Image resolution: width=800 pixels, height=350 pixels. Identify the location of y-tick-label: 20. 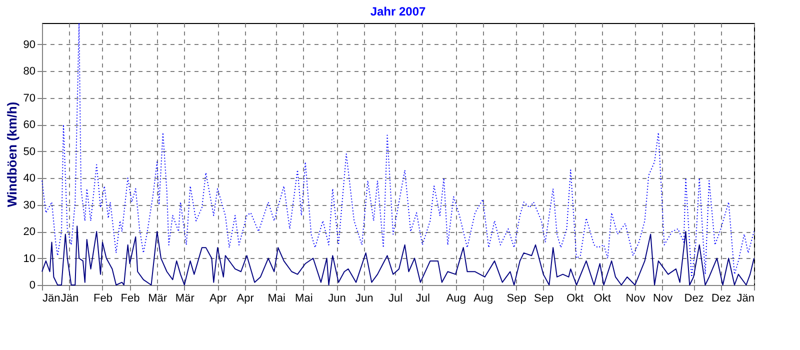
(29, 232).